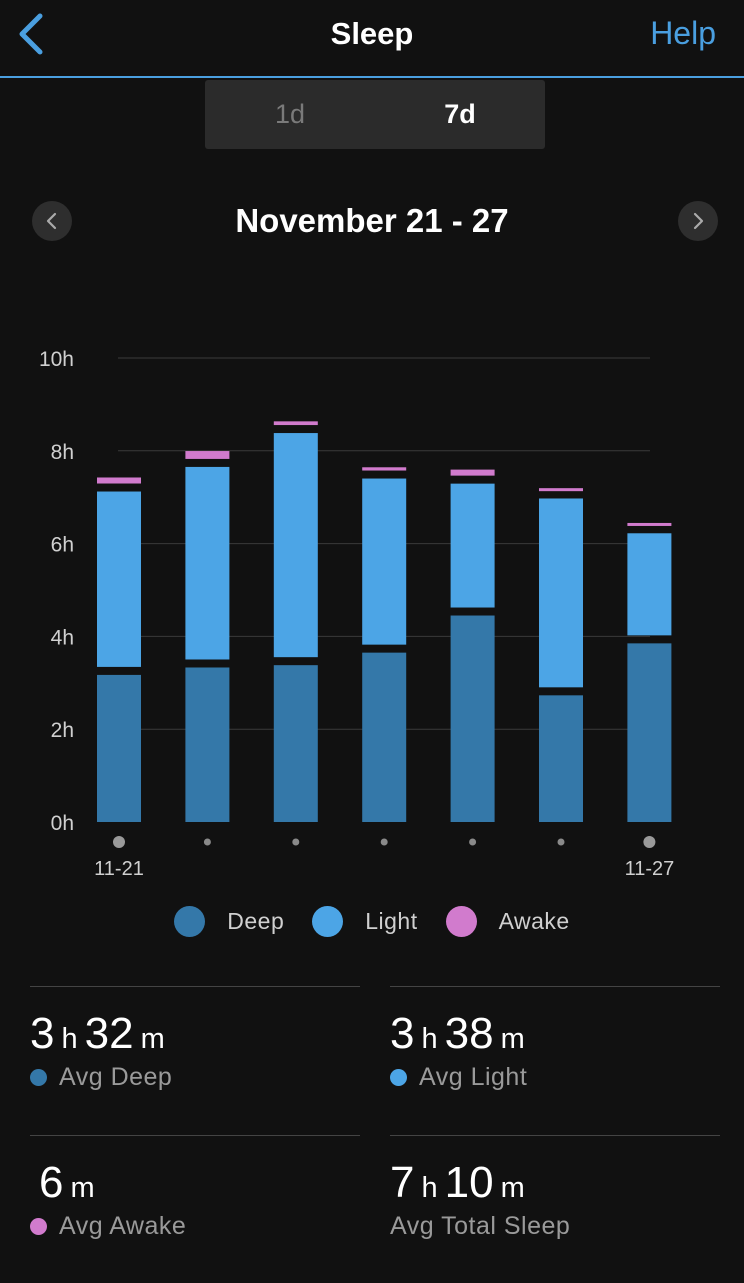 The width and height of the screenshot is (744, 1283). I want to click on legend-item-deep: Deep, so click(229, 921).